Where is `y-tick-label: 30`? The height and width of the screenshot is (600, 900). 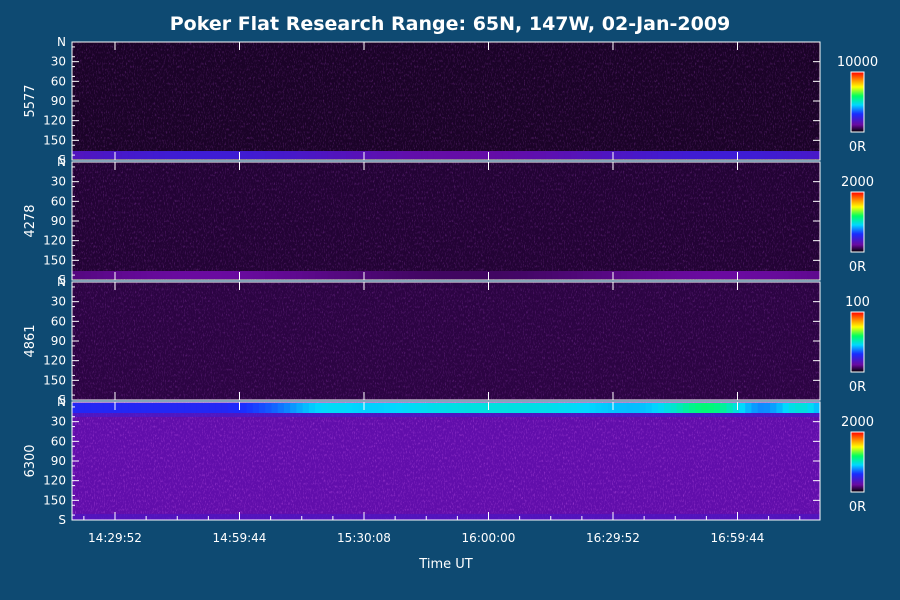
y-tick-label: 30 is located at coordinates (58, 182).